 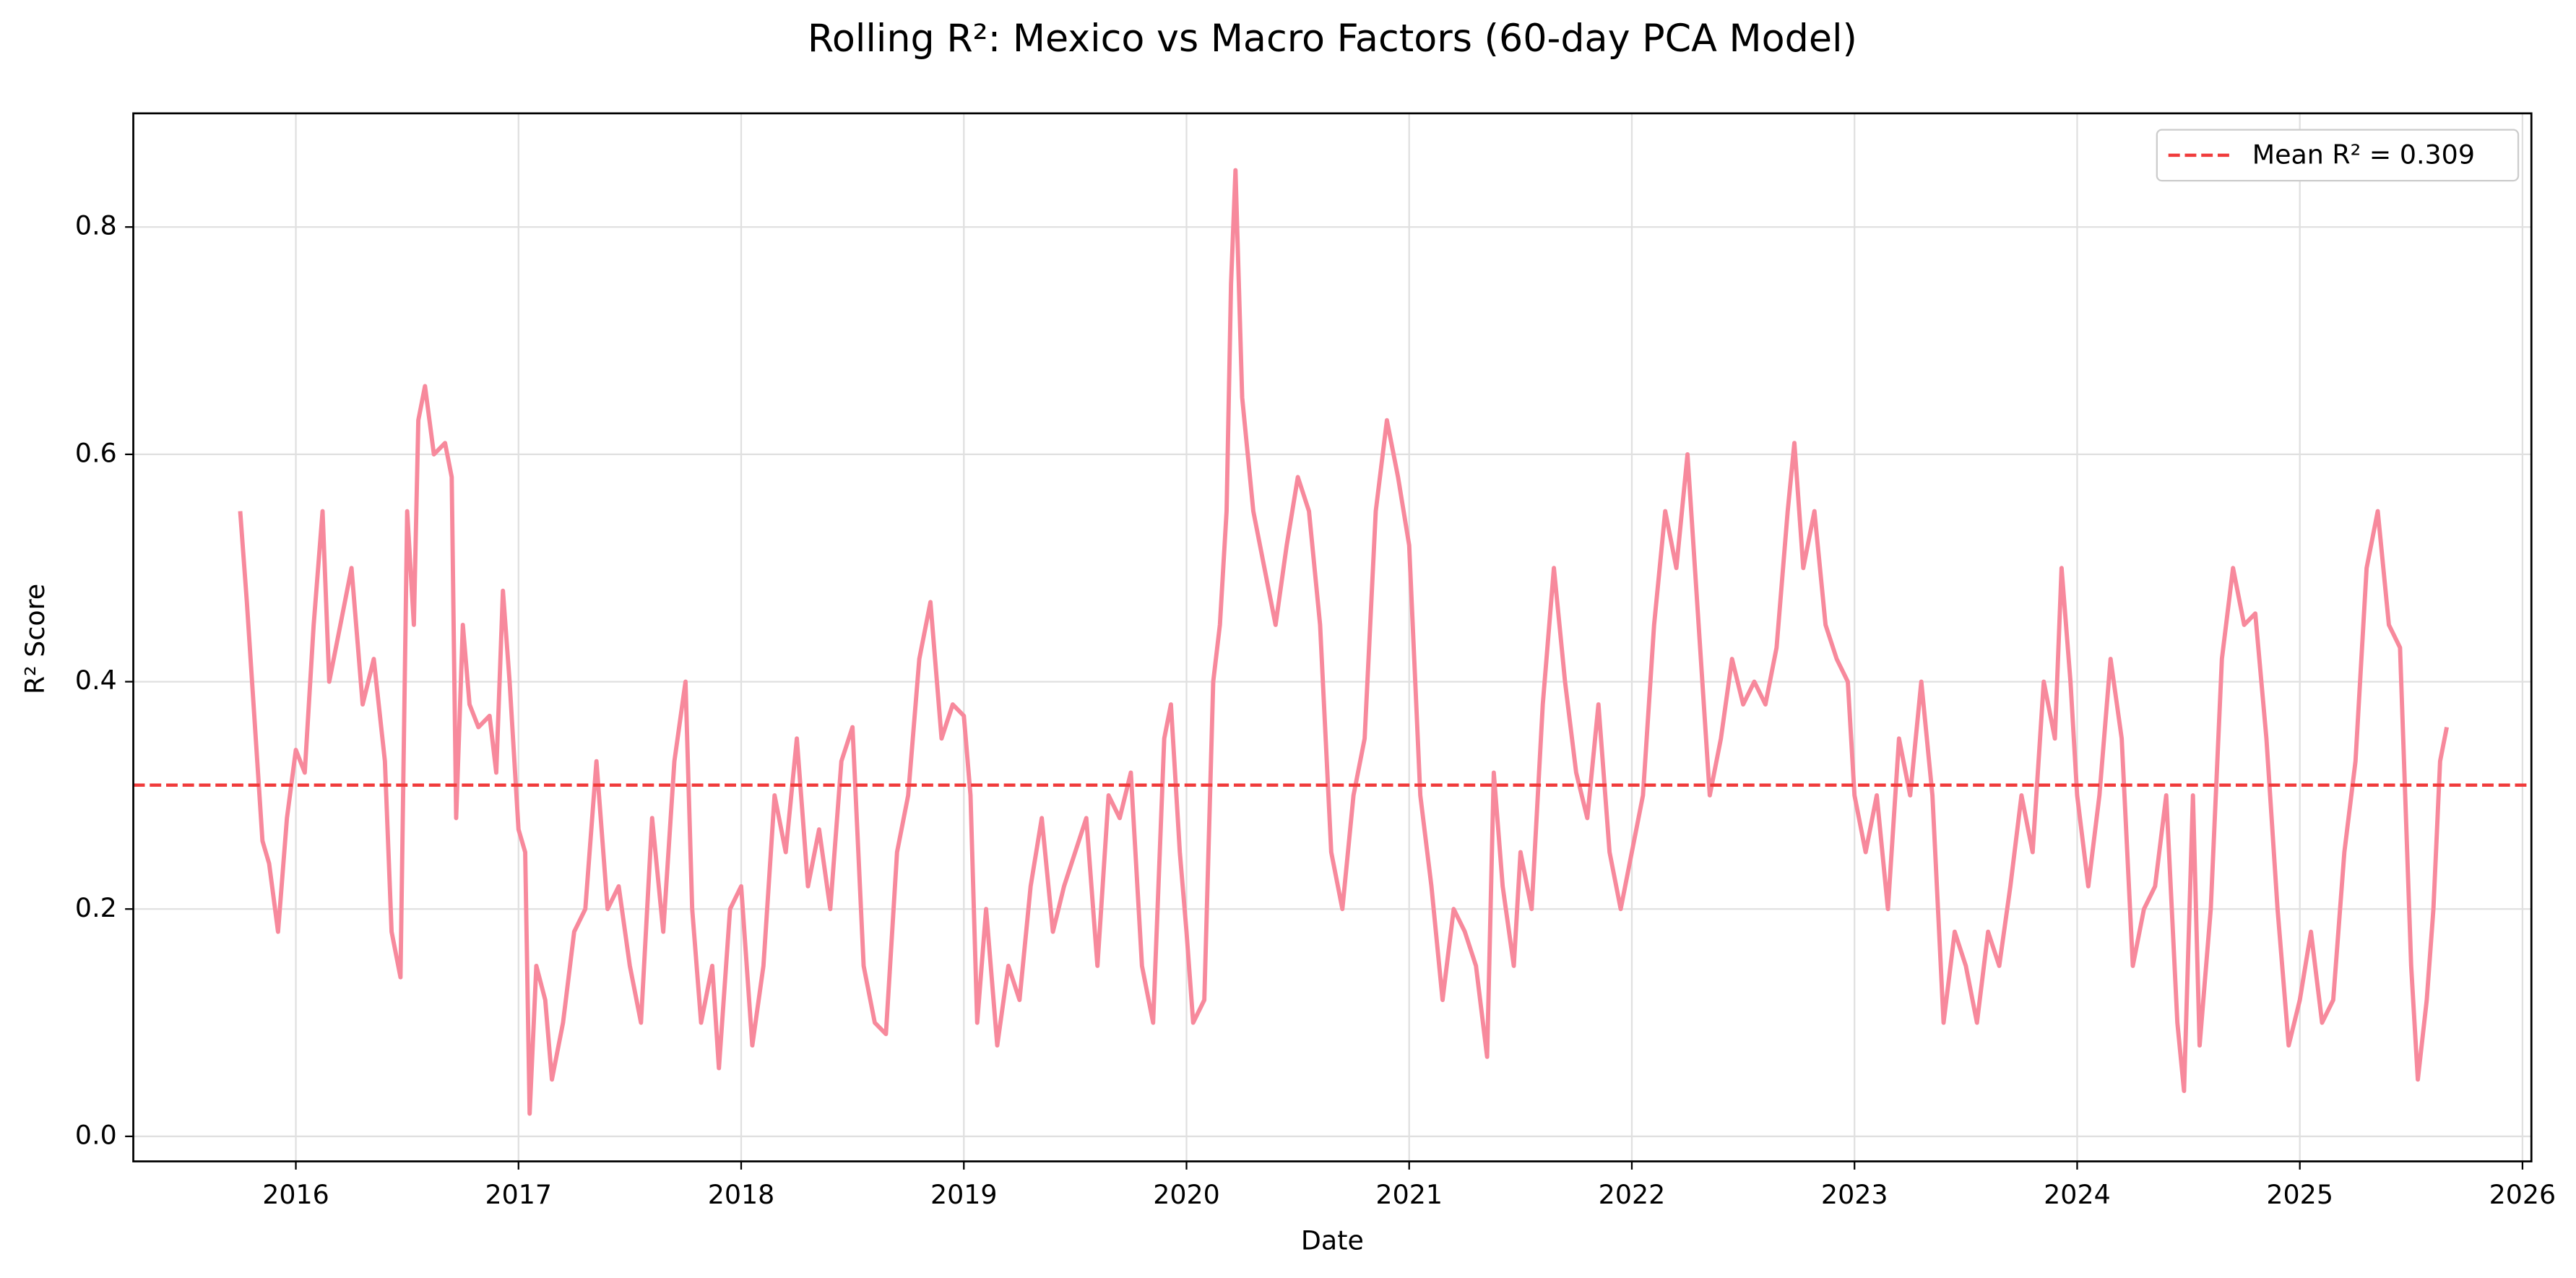 What do you see at coordinates (2299, 1194) in the screenshot?
I see `x-tick-label: 2025` at bounding box center [2299, 1194].